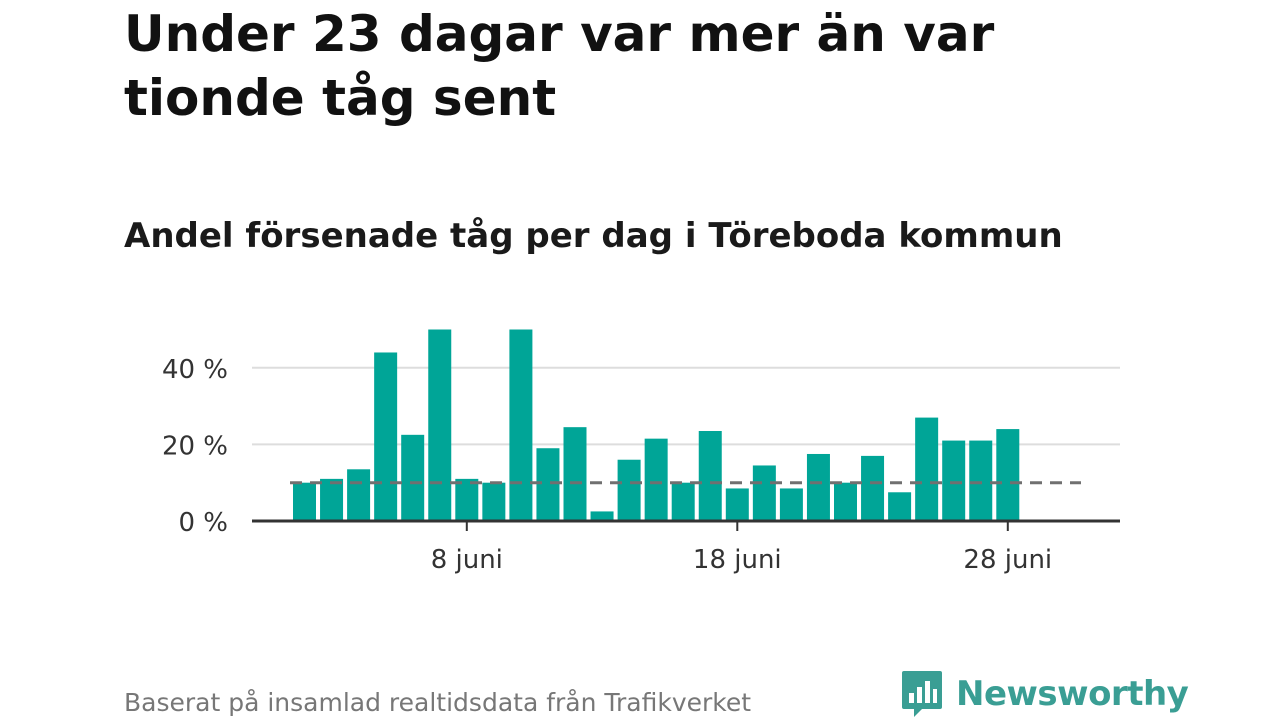 Image resolution: width=1280 pixels, height=720 pixels. What do you see at coordinates (195, 446) in the screenshot?
I see `y-tick-label: 20 %` at bounding box center [195, 446].